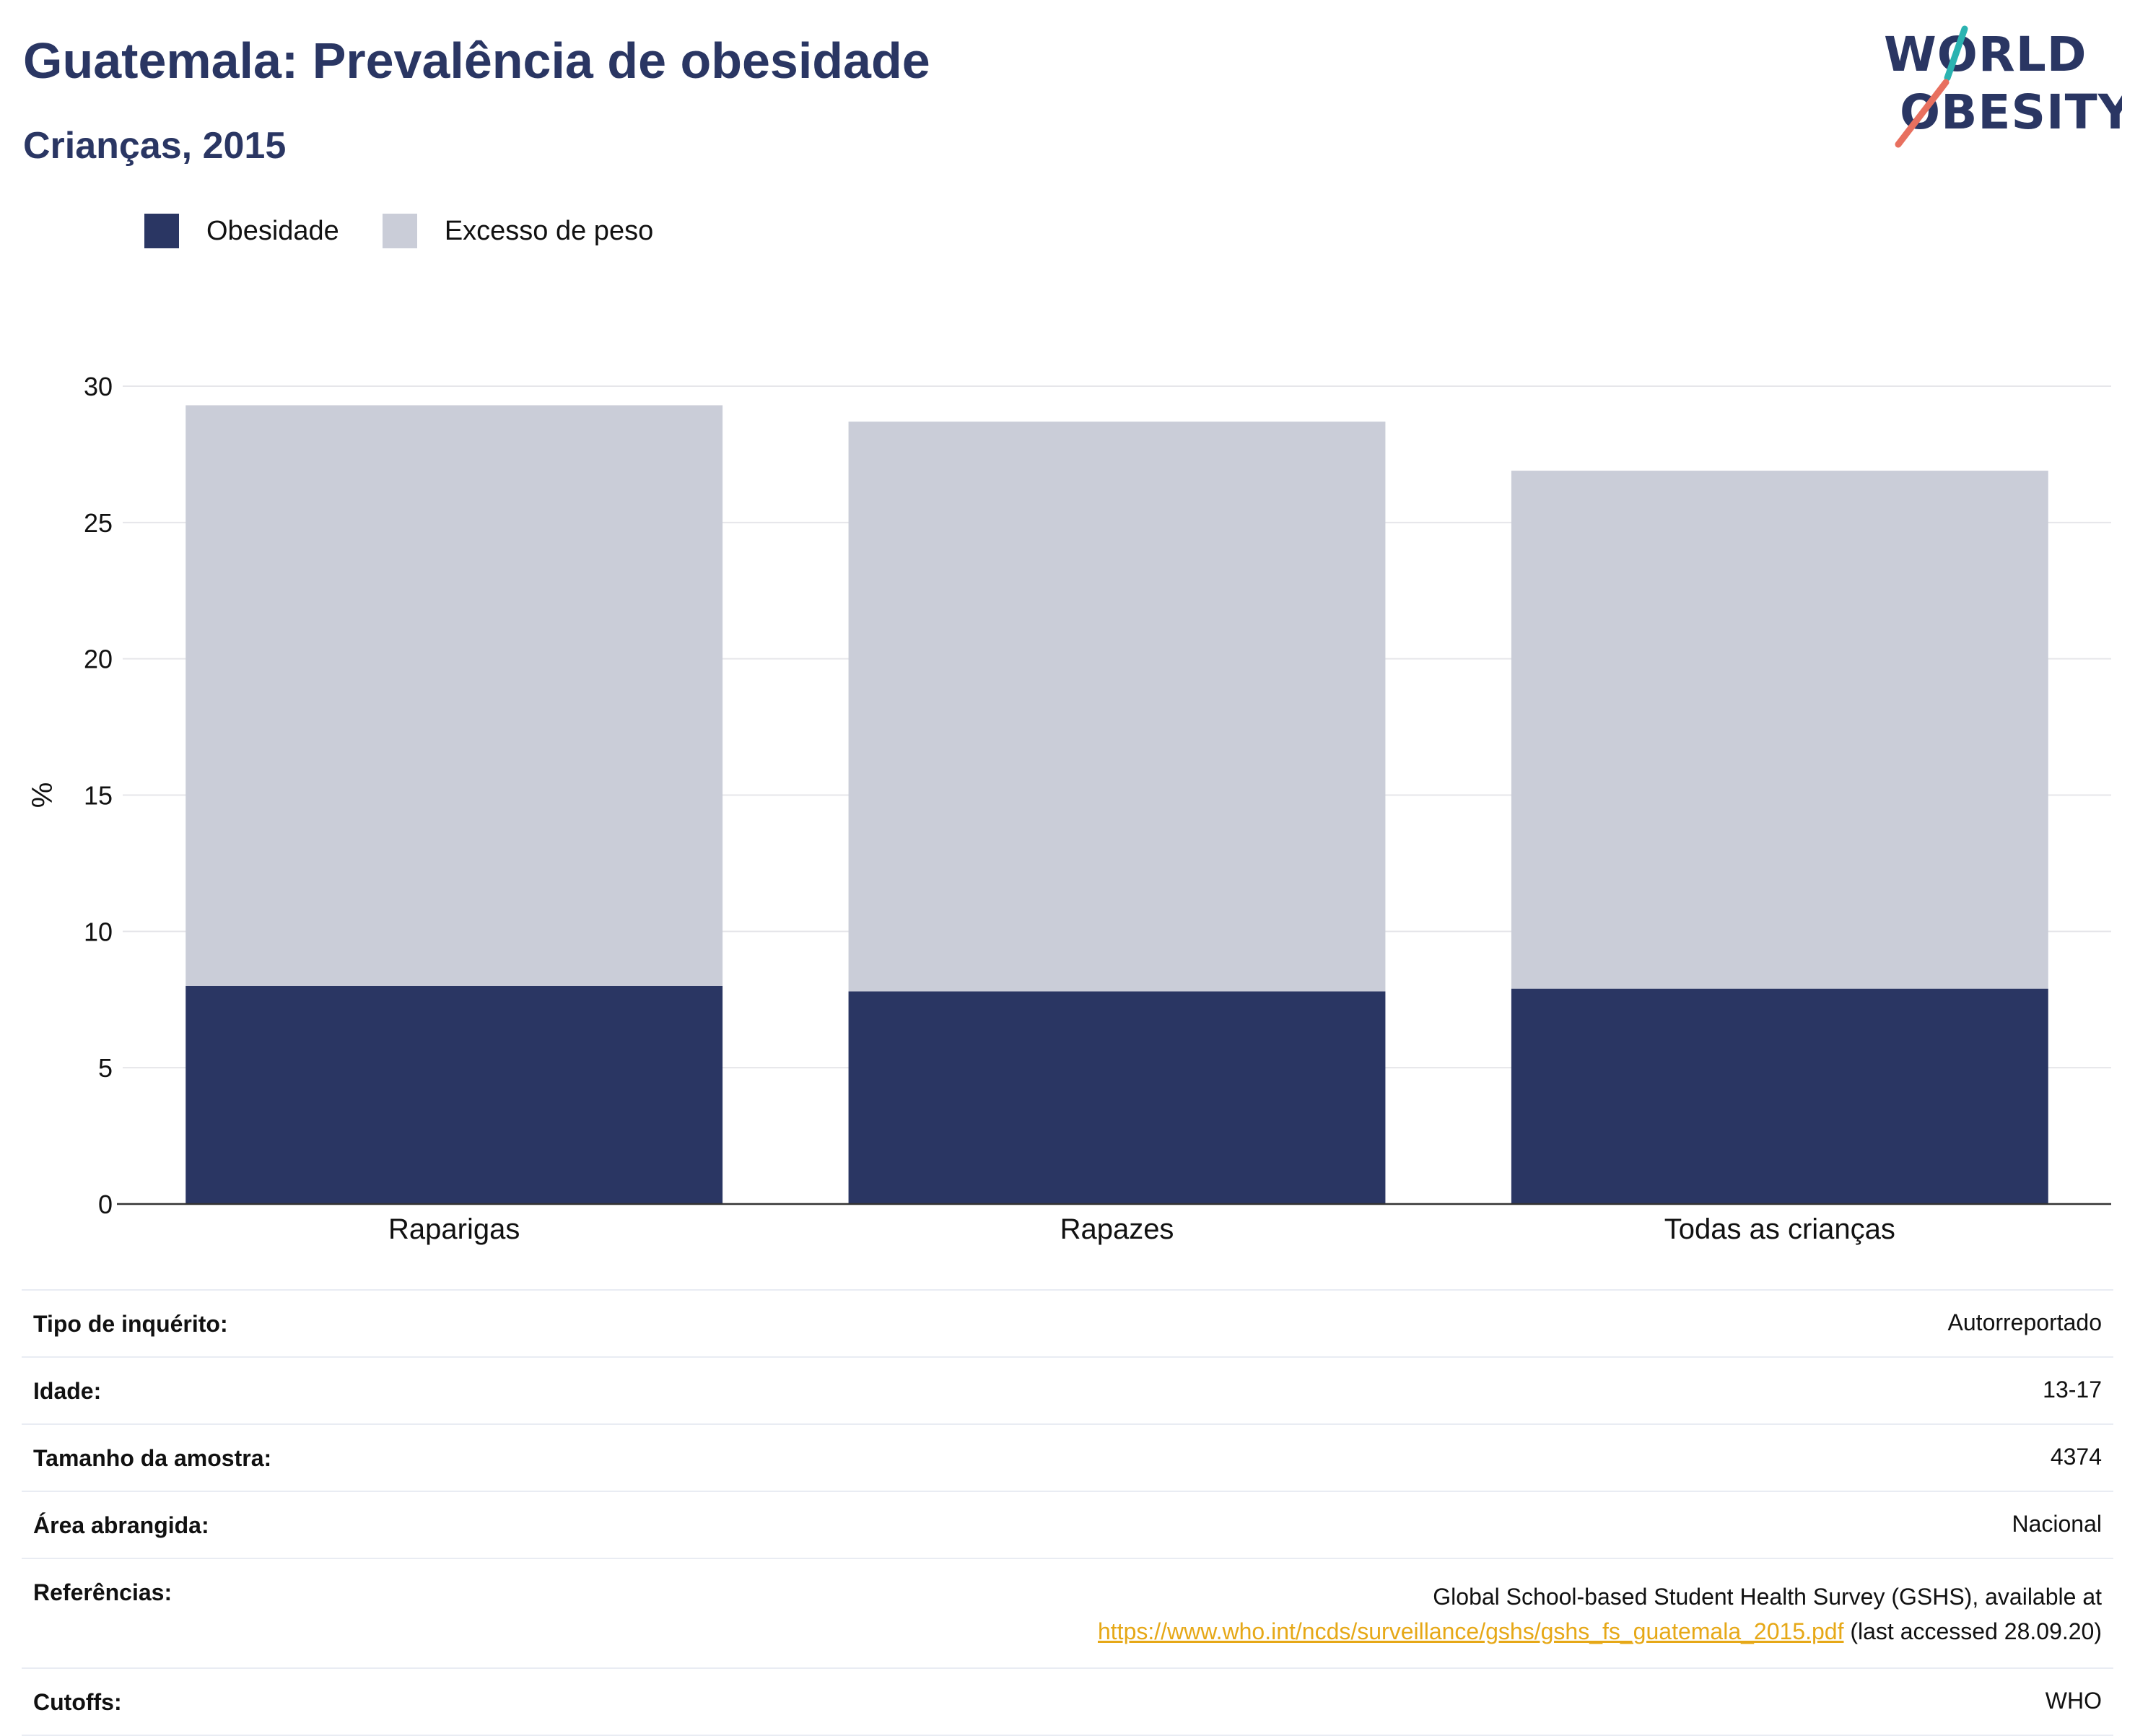 The width and height of the screenshot is (2135, 1736). Describe the element at coordinates (77, 1702) in the screenshot. I see `meta-label: Cutoffs:` at that location.